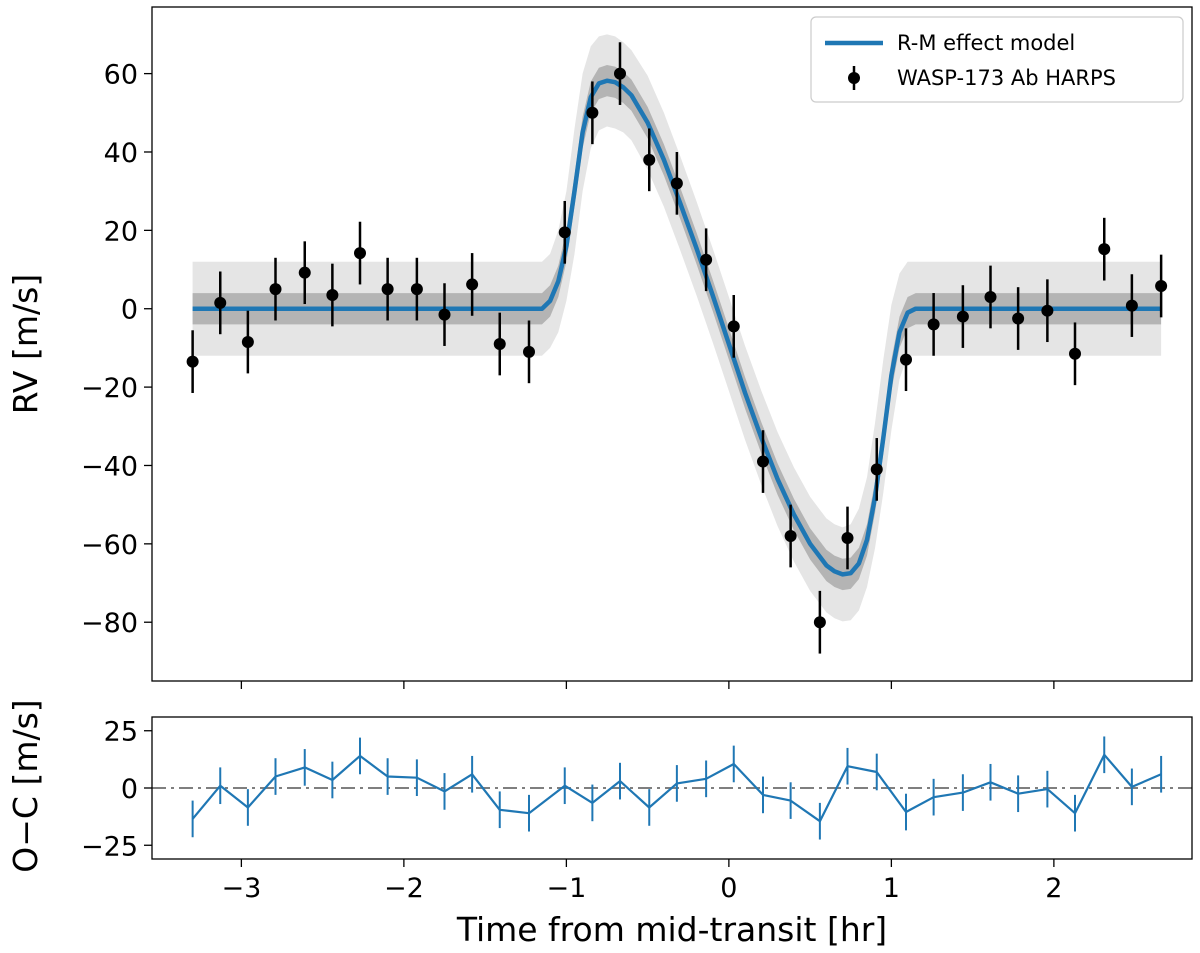 This screenshot has width=1200, height=953. Describe the element at coordinates (109, 466) in the screenshot. I see `rv-y-tick-label: −40` at that location.